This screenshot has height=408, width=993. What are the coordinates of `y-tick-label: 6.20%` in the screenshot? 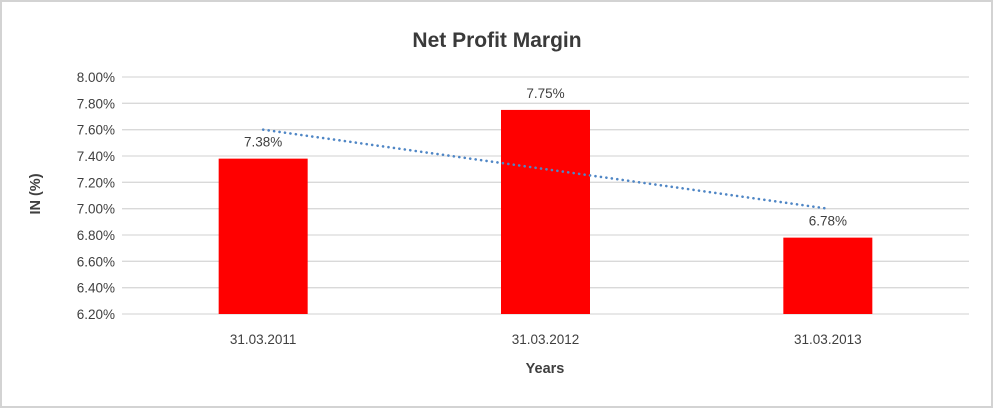 It's located at (96, 314).